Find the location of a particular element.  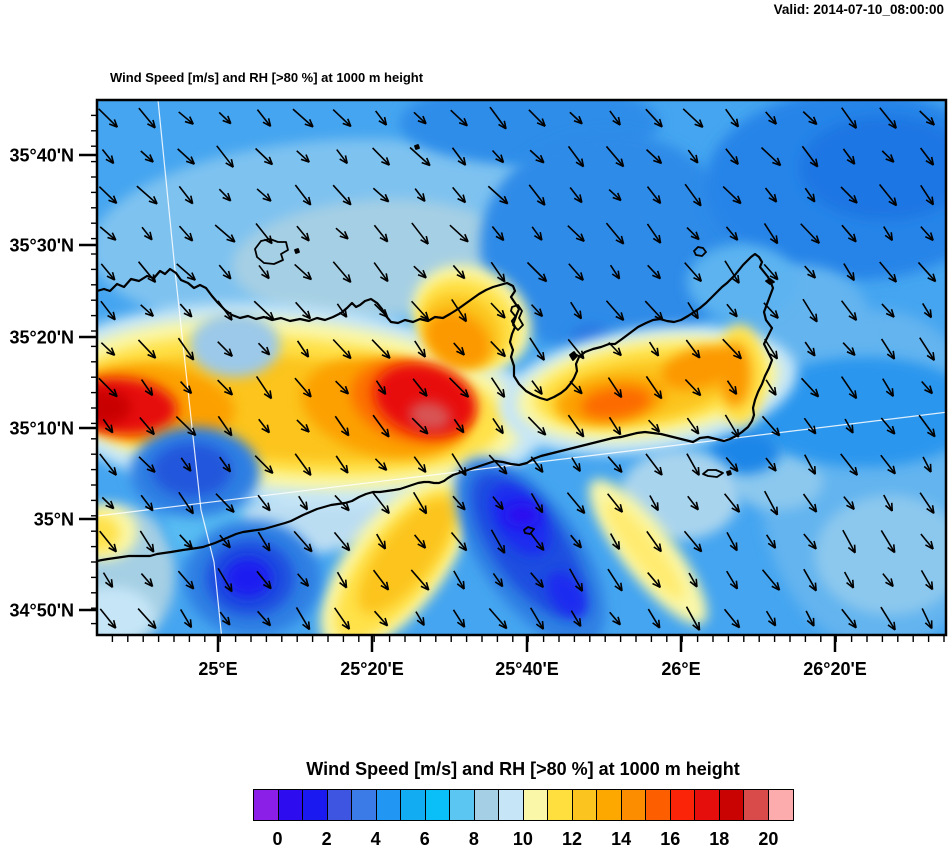

pseira-island is located at coordinates (573, 356).